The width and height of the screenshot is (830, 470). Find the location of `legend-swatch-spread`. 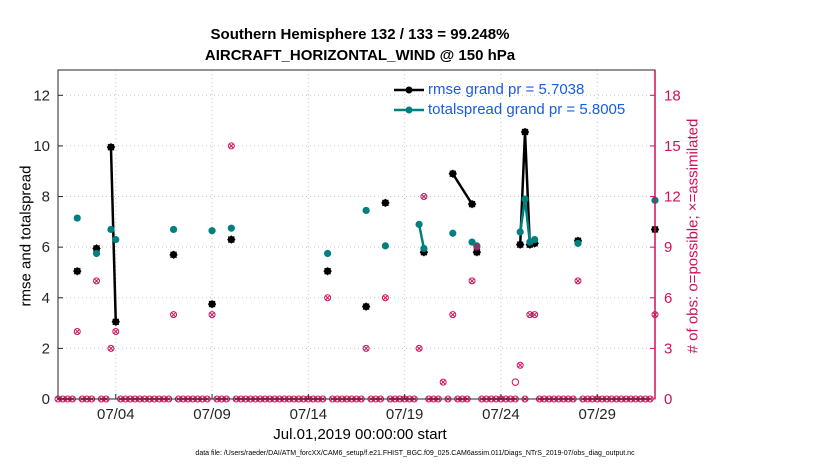

legend-swatch-spread is located at coordinates (409, 110).